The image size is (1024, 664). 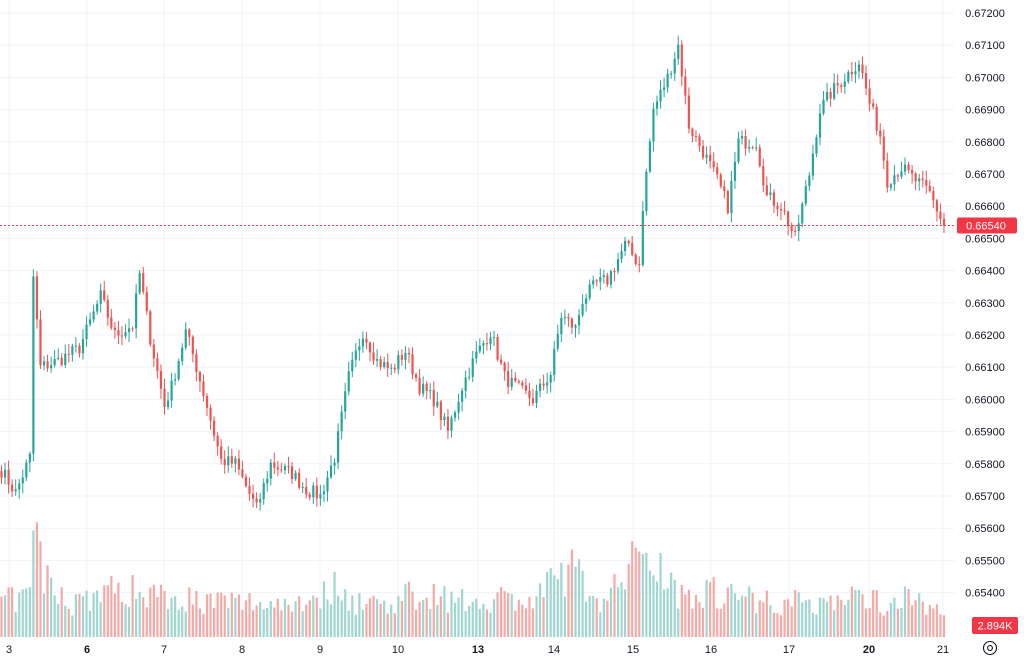 What do you see at coordinates (990, 648) in the screenshot?
I see `gear-icon` at bounding box center [990, 648].